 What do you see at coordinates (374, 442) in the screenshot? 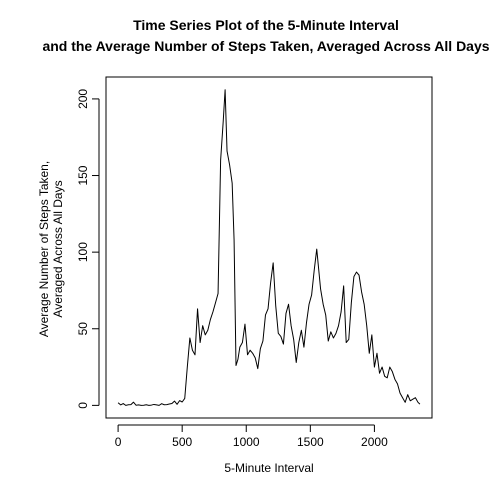
I see `x-tick-label: 2000` at bounding box center [374, 442].